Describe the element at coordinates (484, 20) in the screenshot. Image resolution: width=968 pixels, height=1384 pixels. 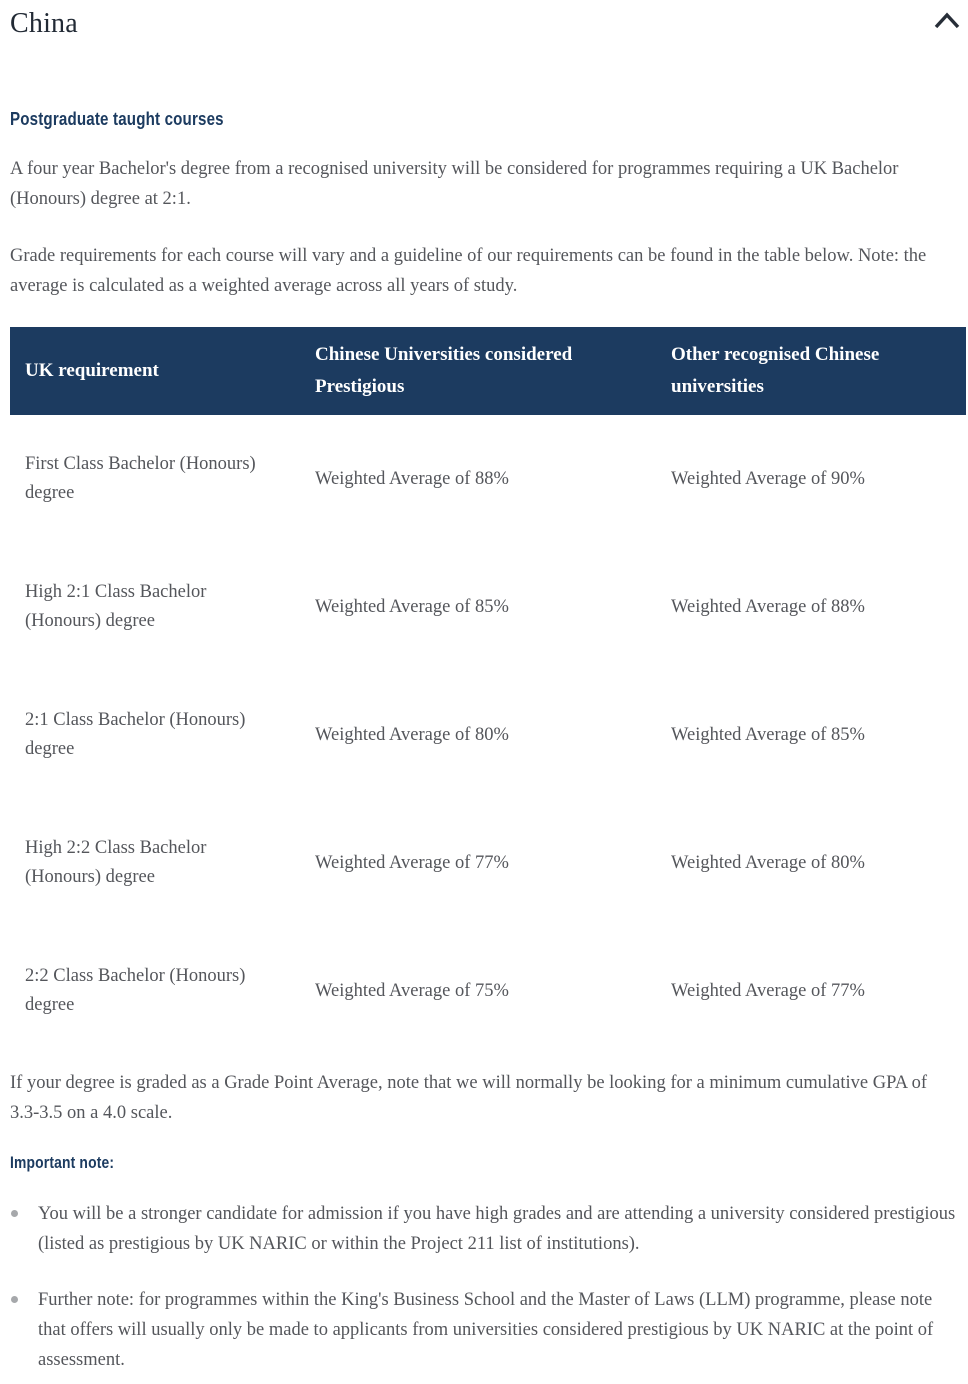
I see `accordion-header-china: China` at that location.